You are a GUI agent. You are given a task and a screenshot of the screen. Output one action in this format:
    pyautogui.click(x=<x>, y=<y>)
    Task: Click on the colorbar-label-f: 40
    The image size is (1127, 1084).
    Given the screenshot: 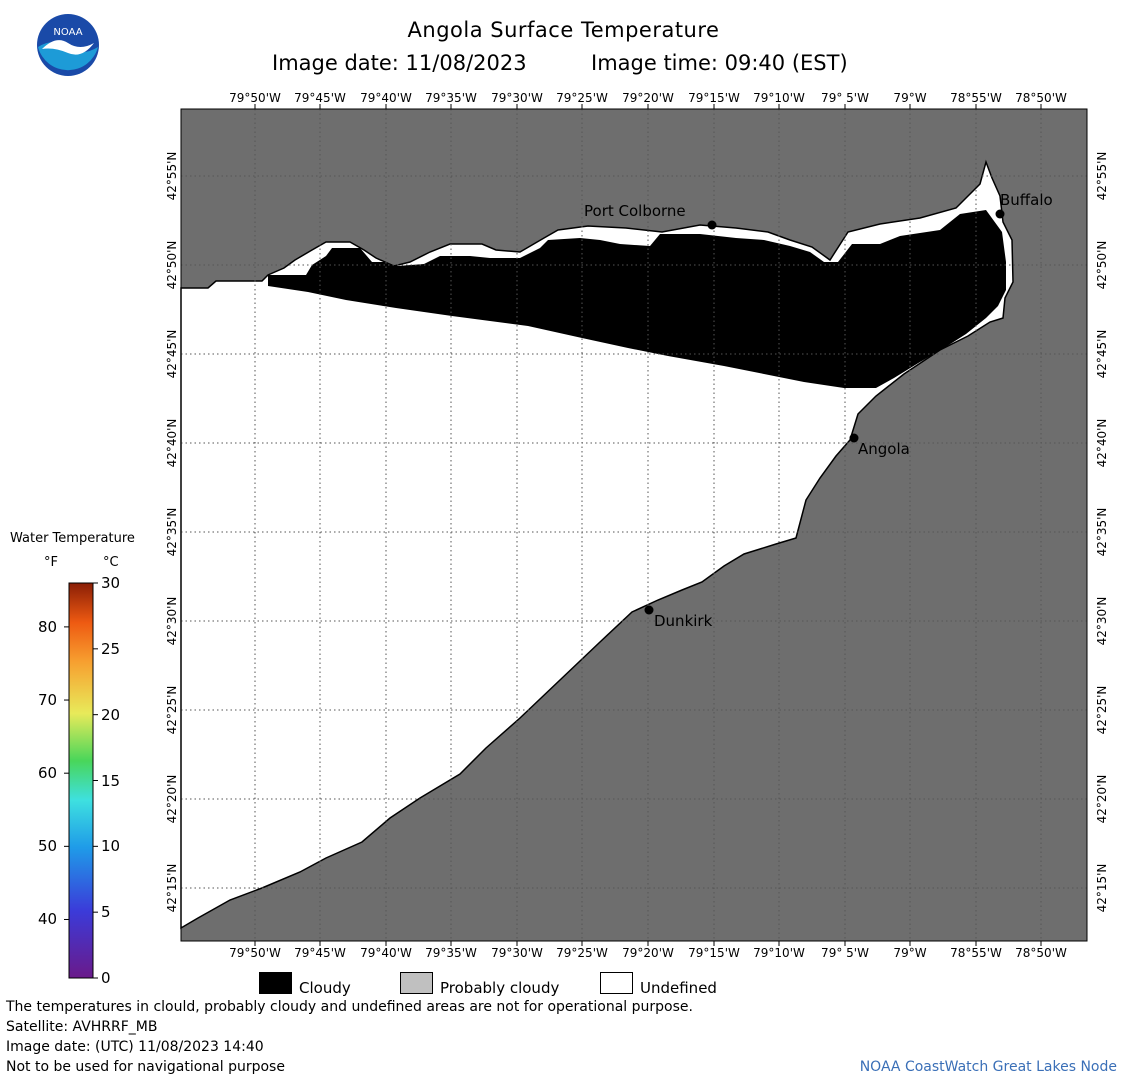 What is the action you would take?
    pyautogui.click(x=48, y=919)
    